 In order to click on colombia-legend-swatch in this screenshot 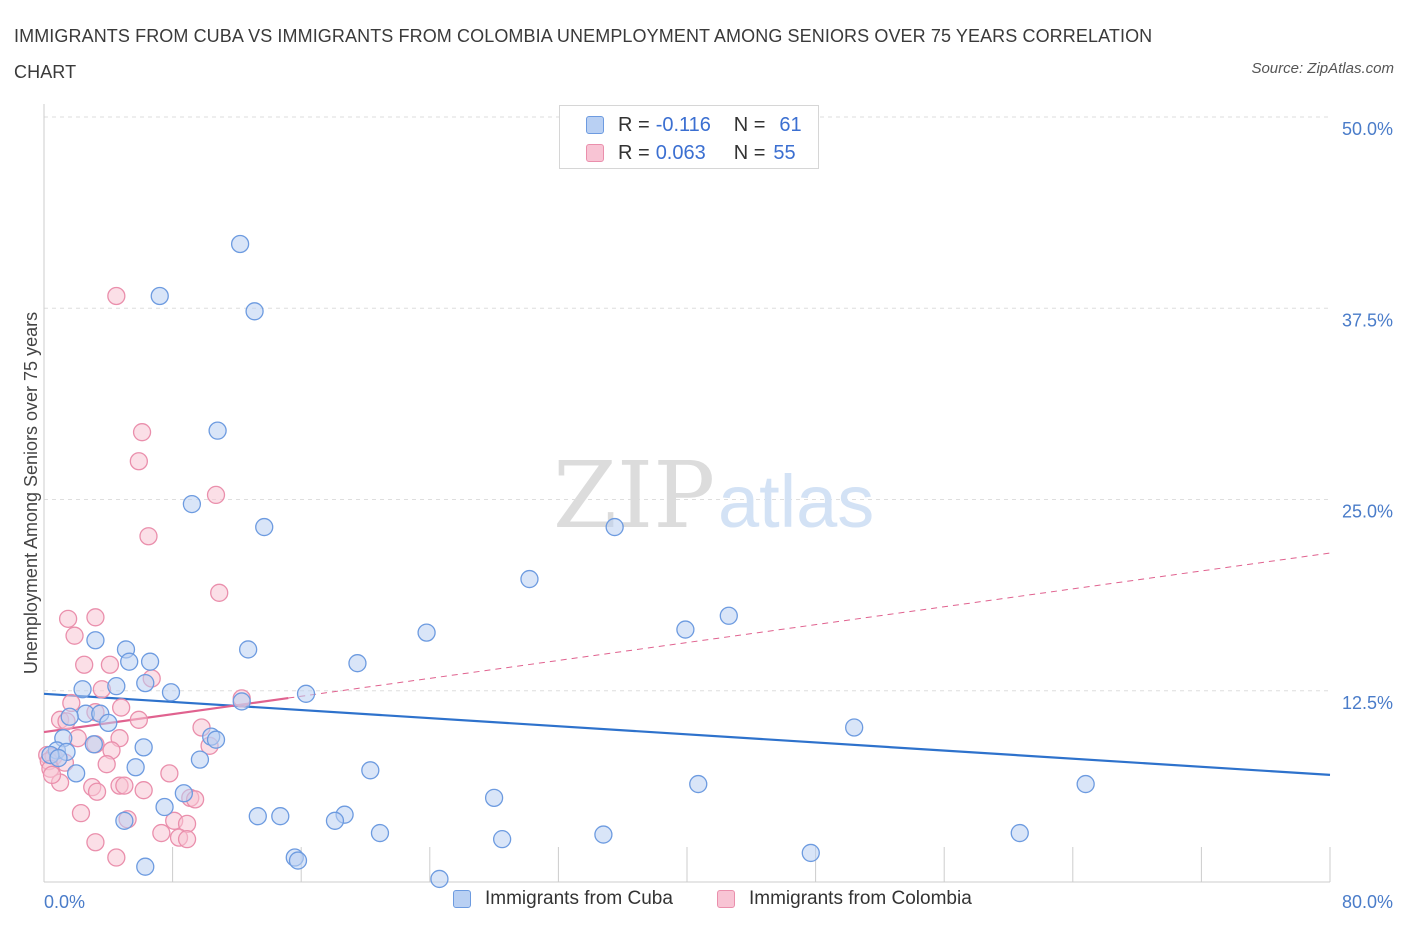, I will do `click(726, 899)`.